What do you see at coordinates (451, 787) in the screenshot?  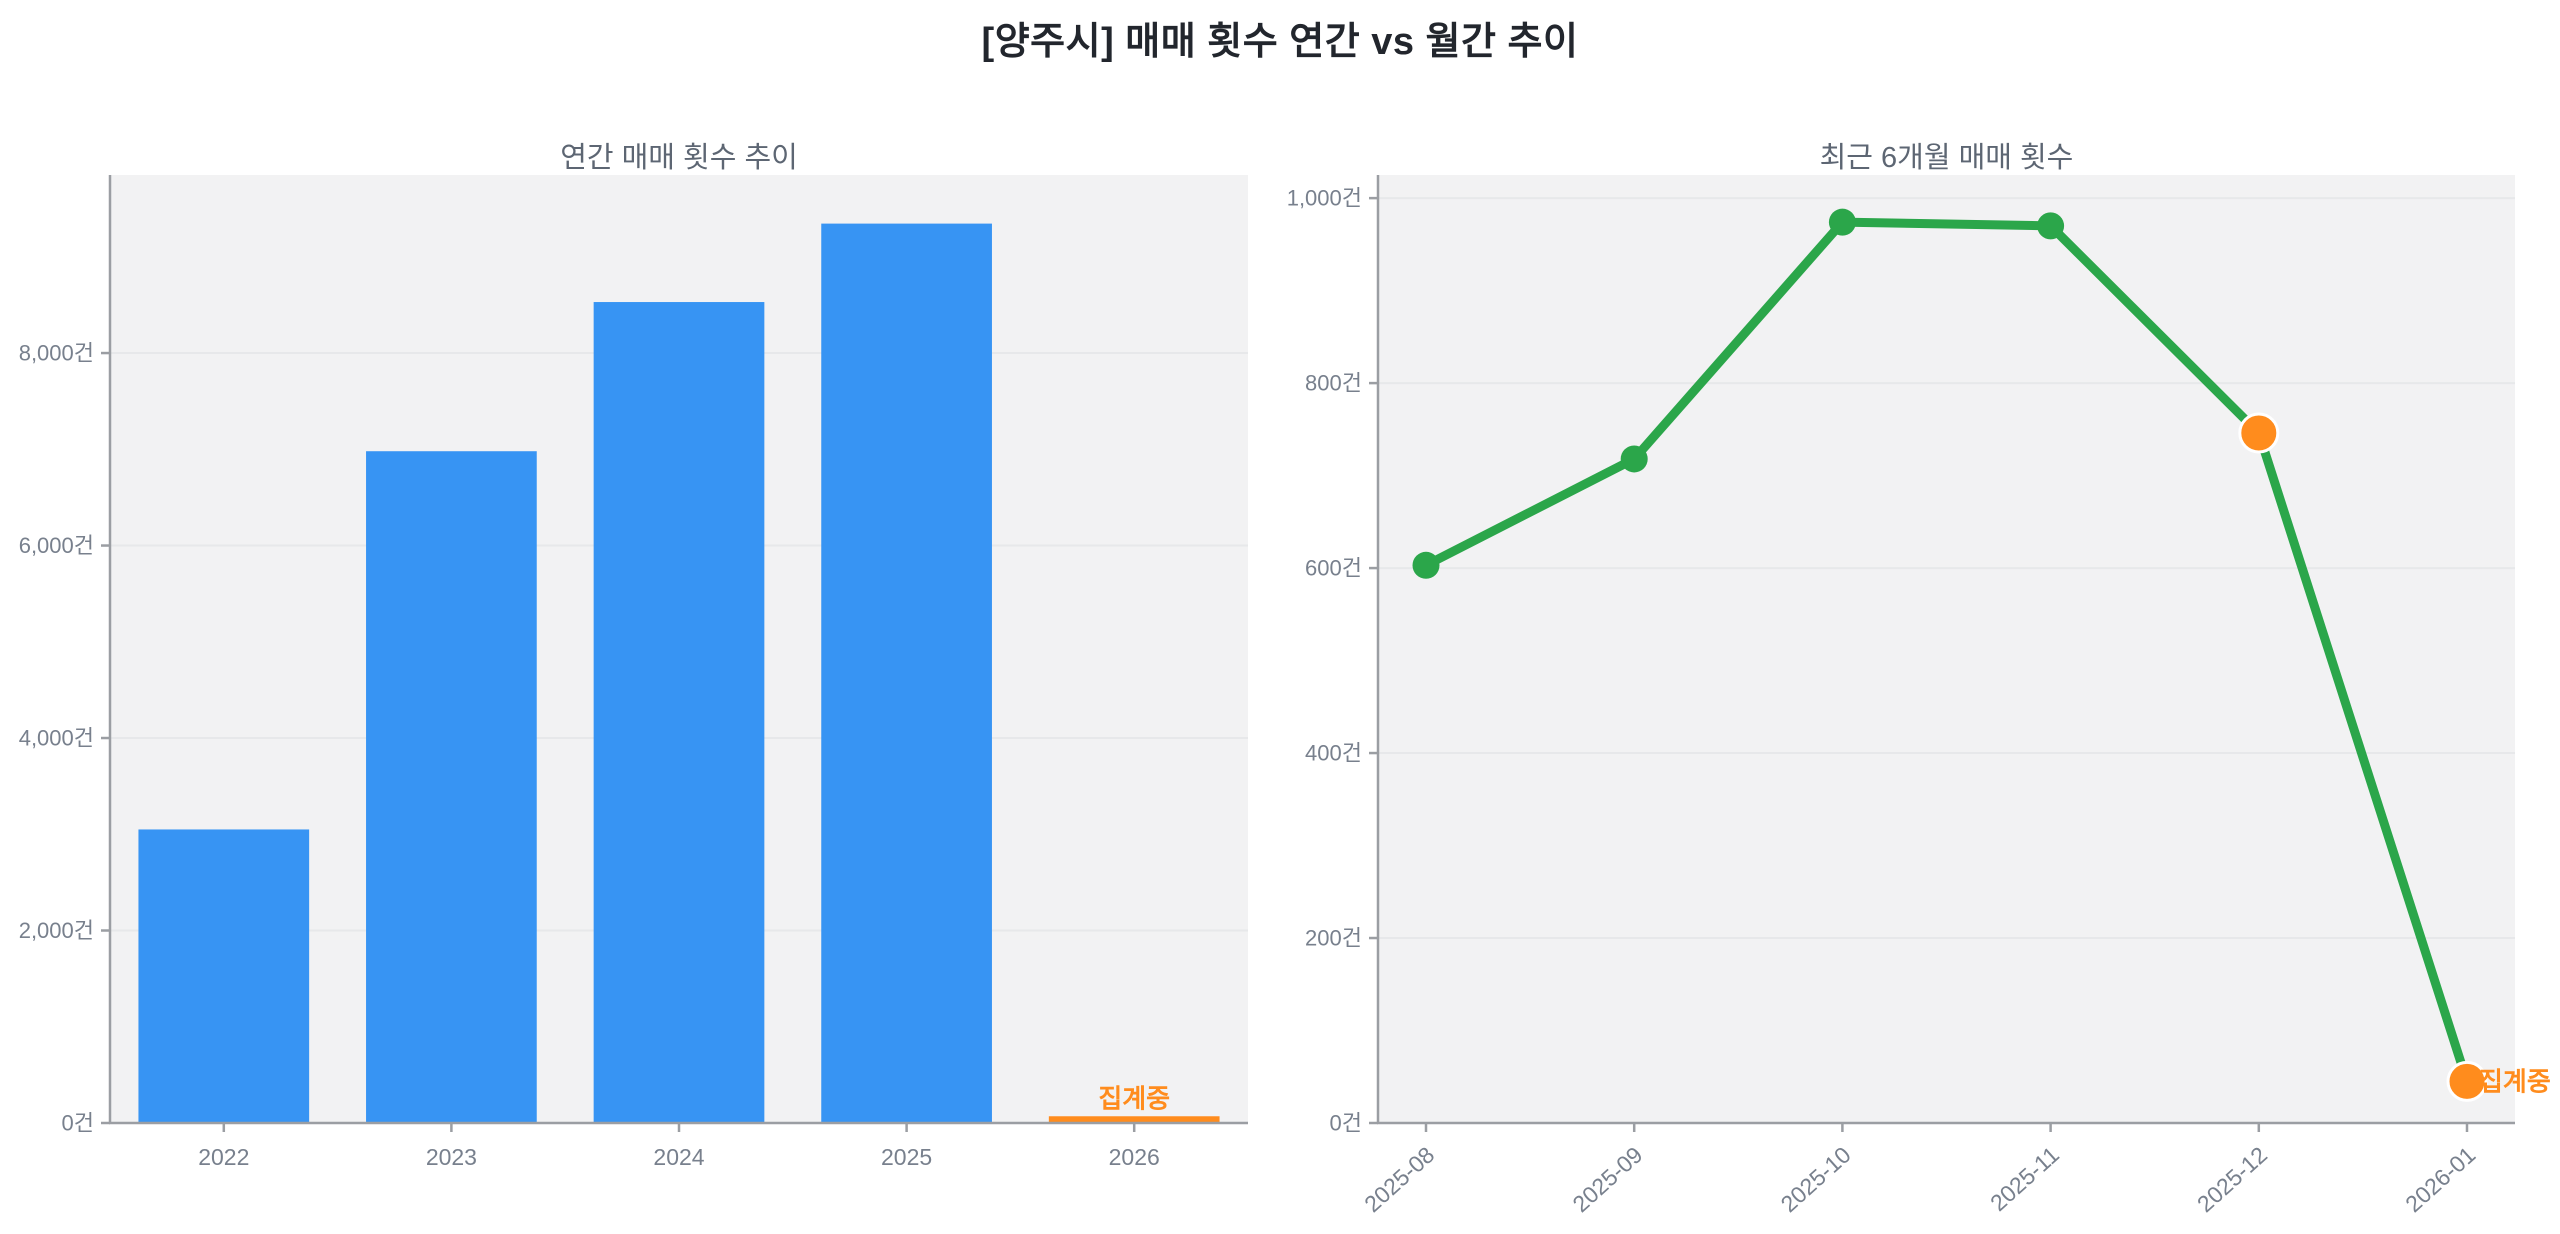 I see `bar-2023` at bounding box center [451, 787].